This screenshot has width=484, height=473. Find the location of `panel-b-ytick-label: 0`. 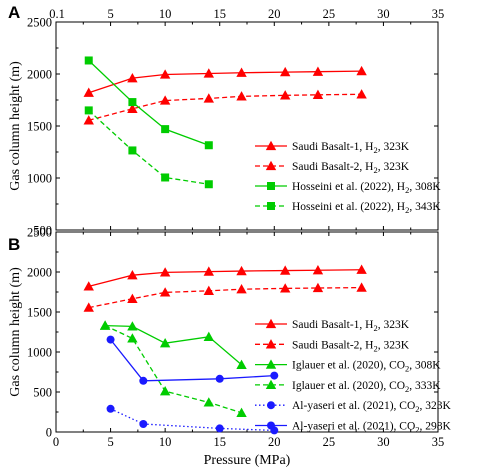

panel-b-ytick-label: 0 is located at coordinates (49, 433).